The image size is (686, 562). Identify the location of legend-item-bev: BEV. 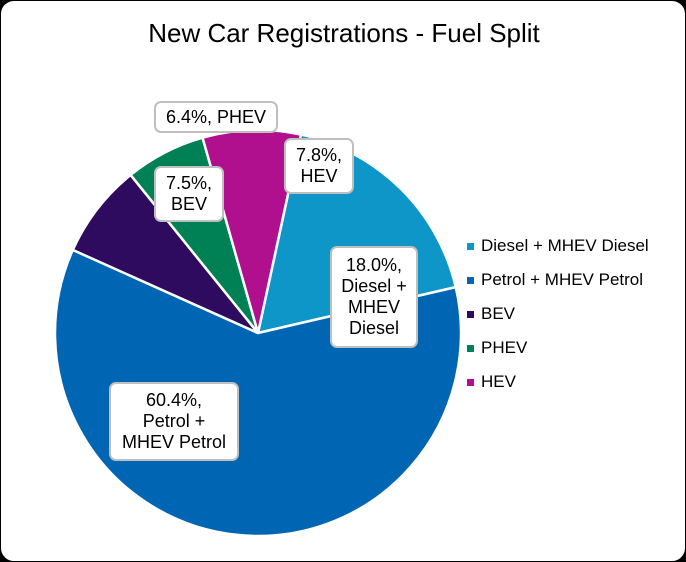
(558, 314).